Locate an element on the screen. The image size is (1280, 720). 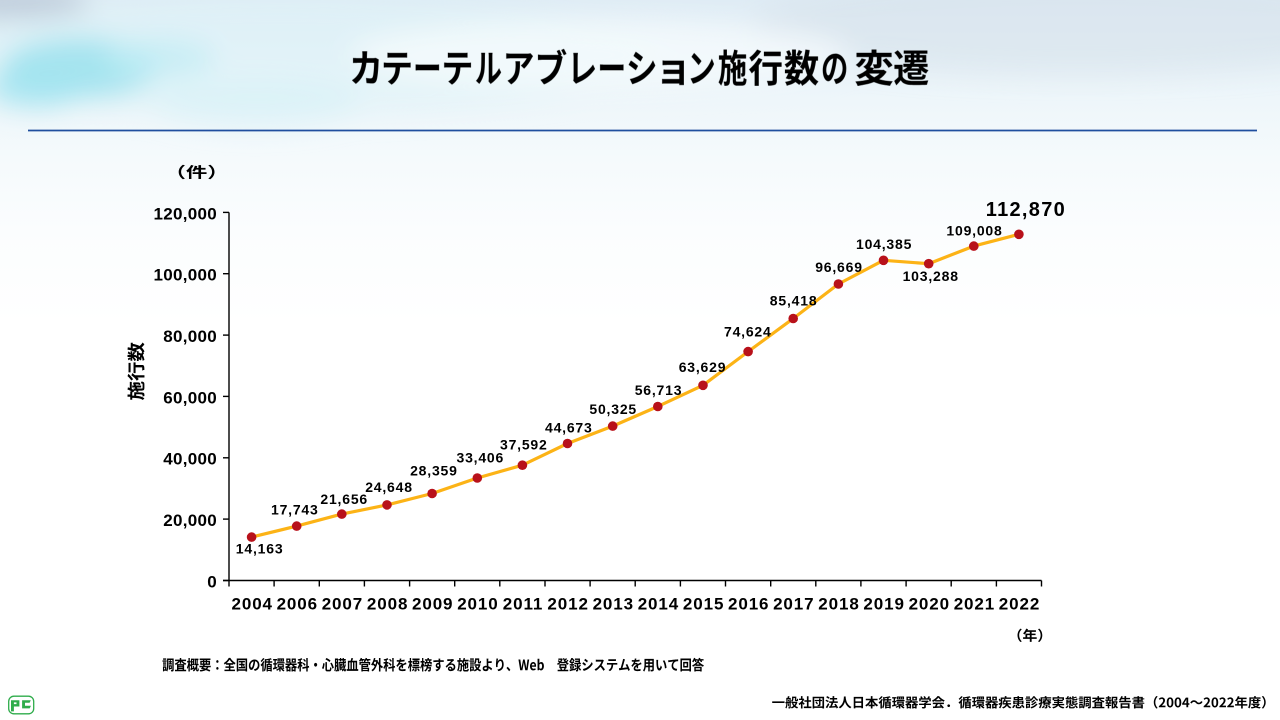
svg-text: 2015 is located at coordinates (703, 604).